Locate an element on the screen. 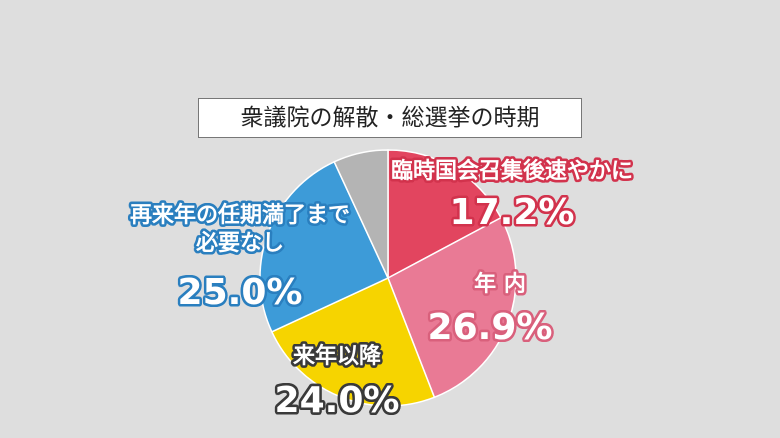 This screenshot has height=438, width=780. value-label: 24.0% is located at coordinates (337, 400).